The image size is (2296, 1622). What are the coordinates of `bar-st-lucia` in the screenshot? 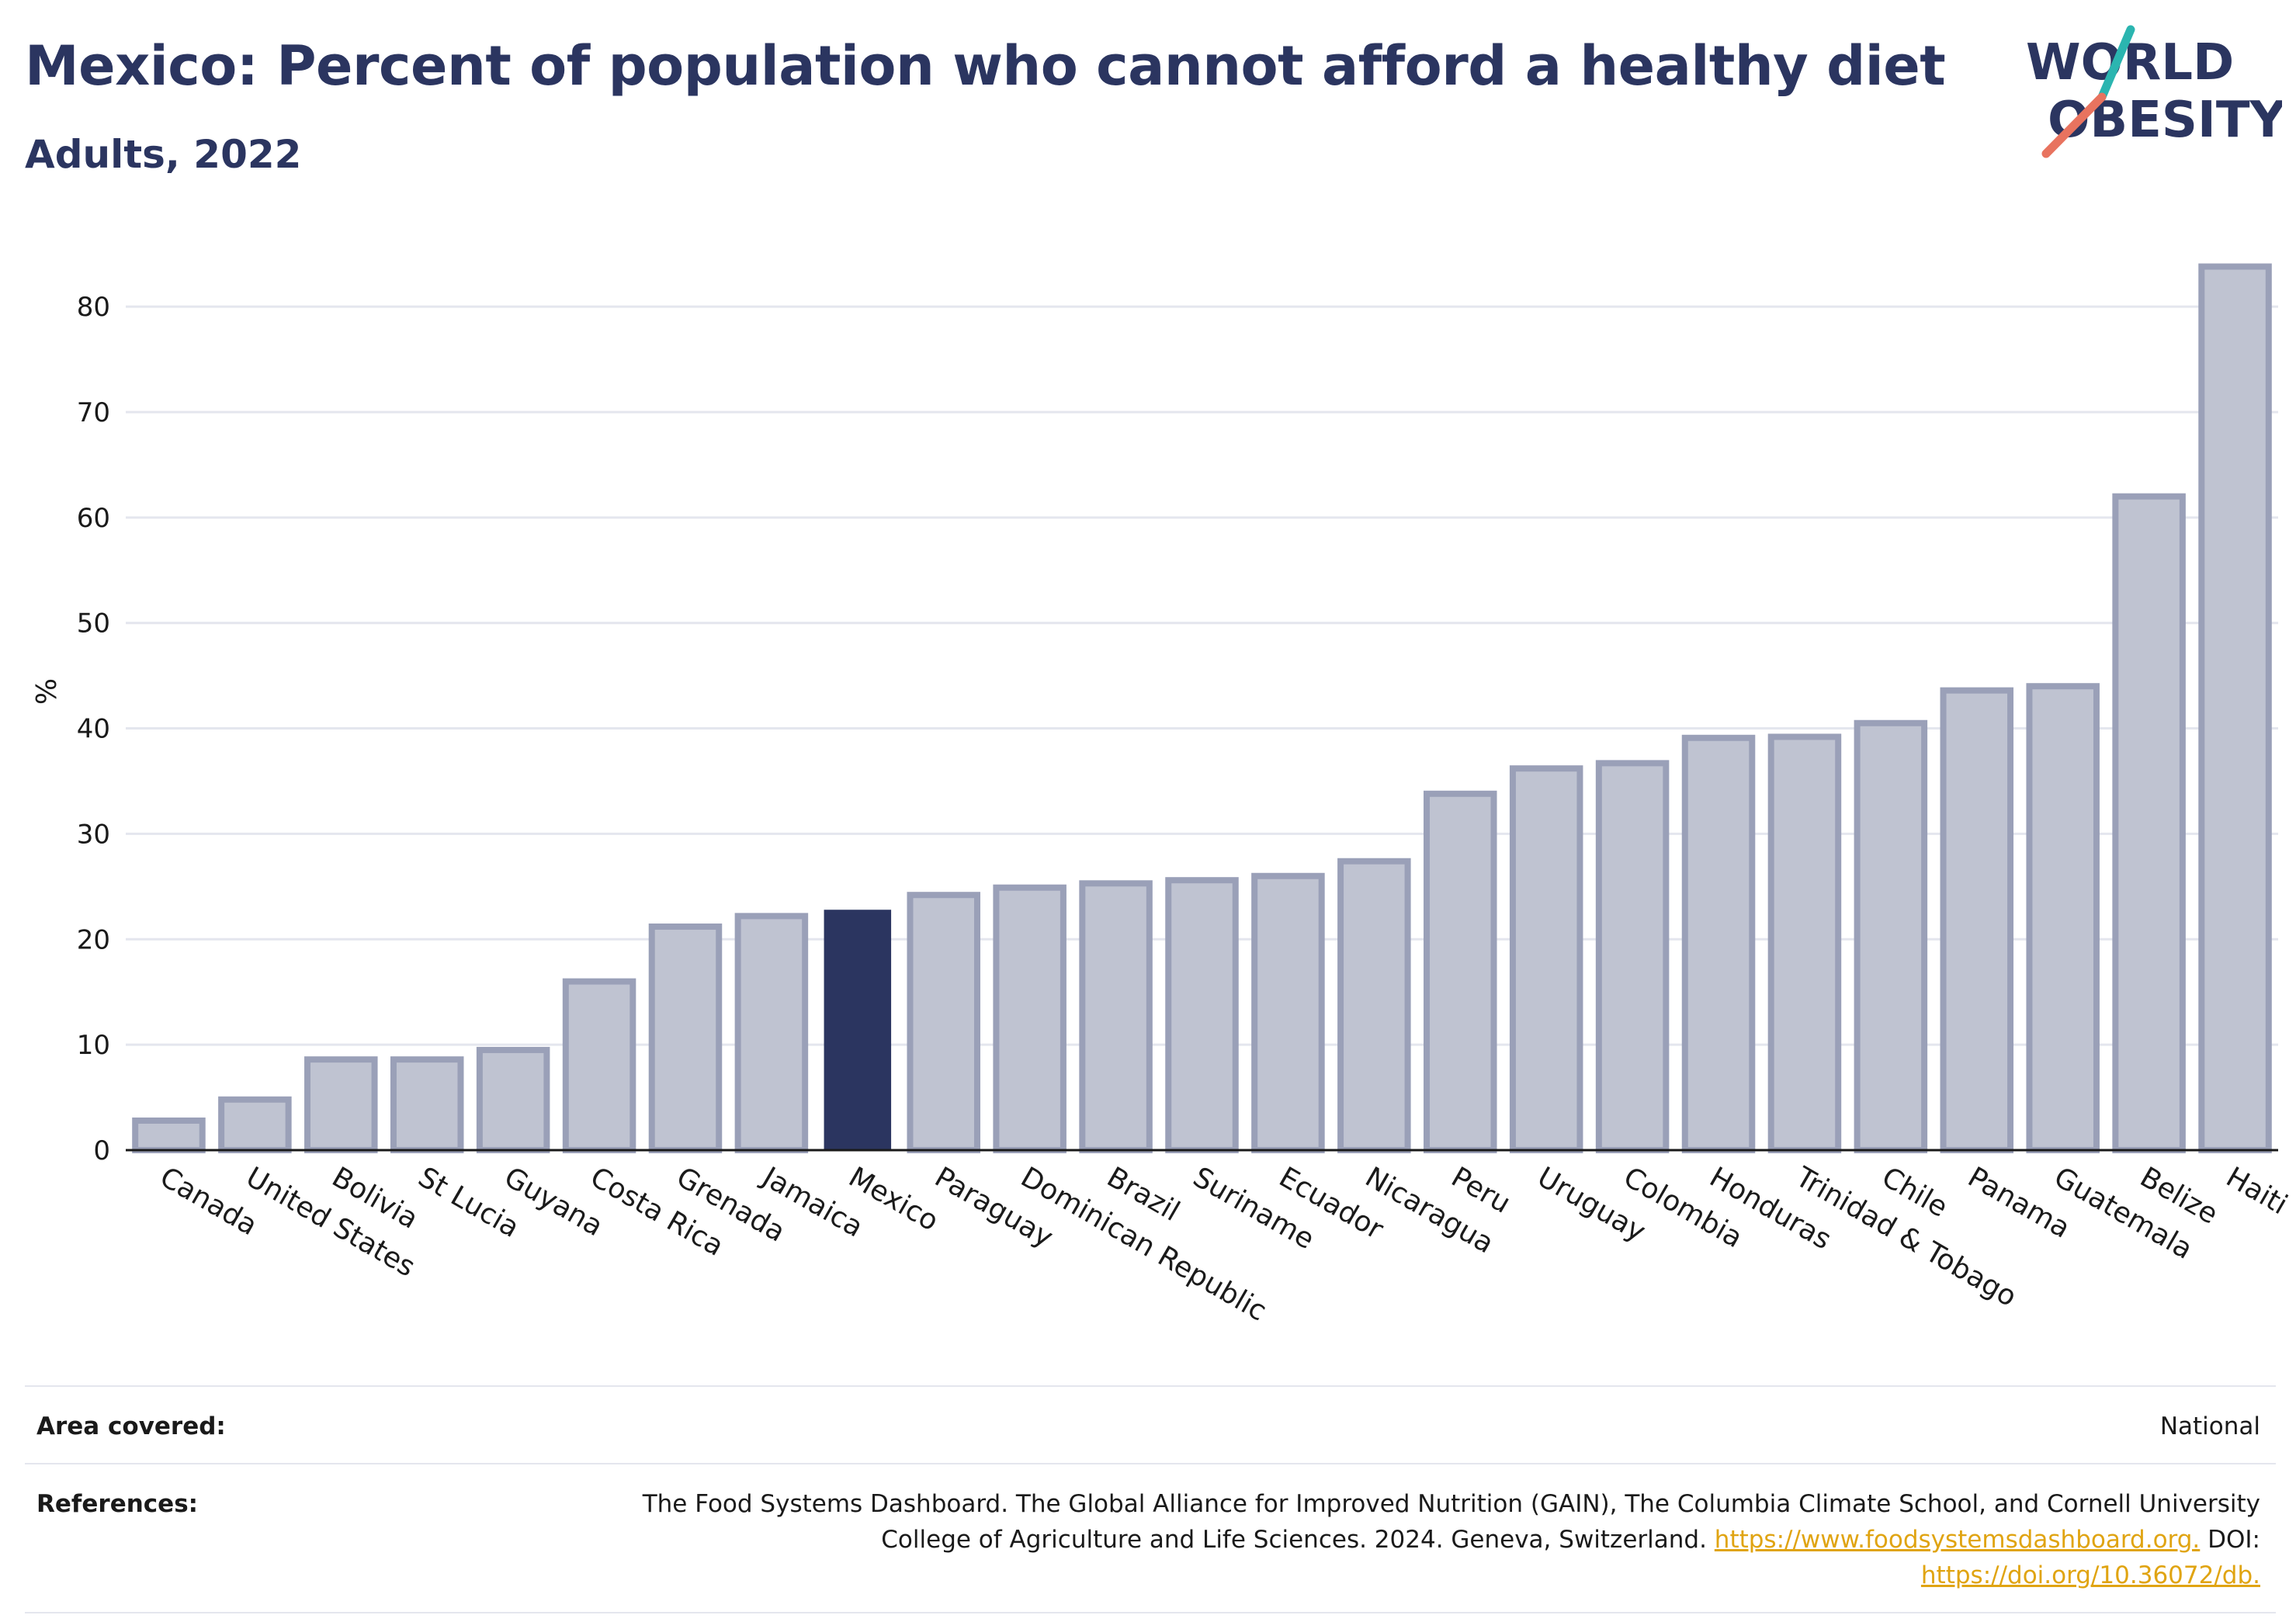 It's located at (427, 1104).